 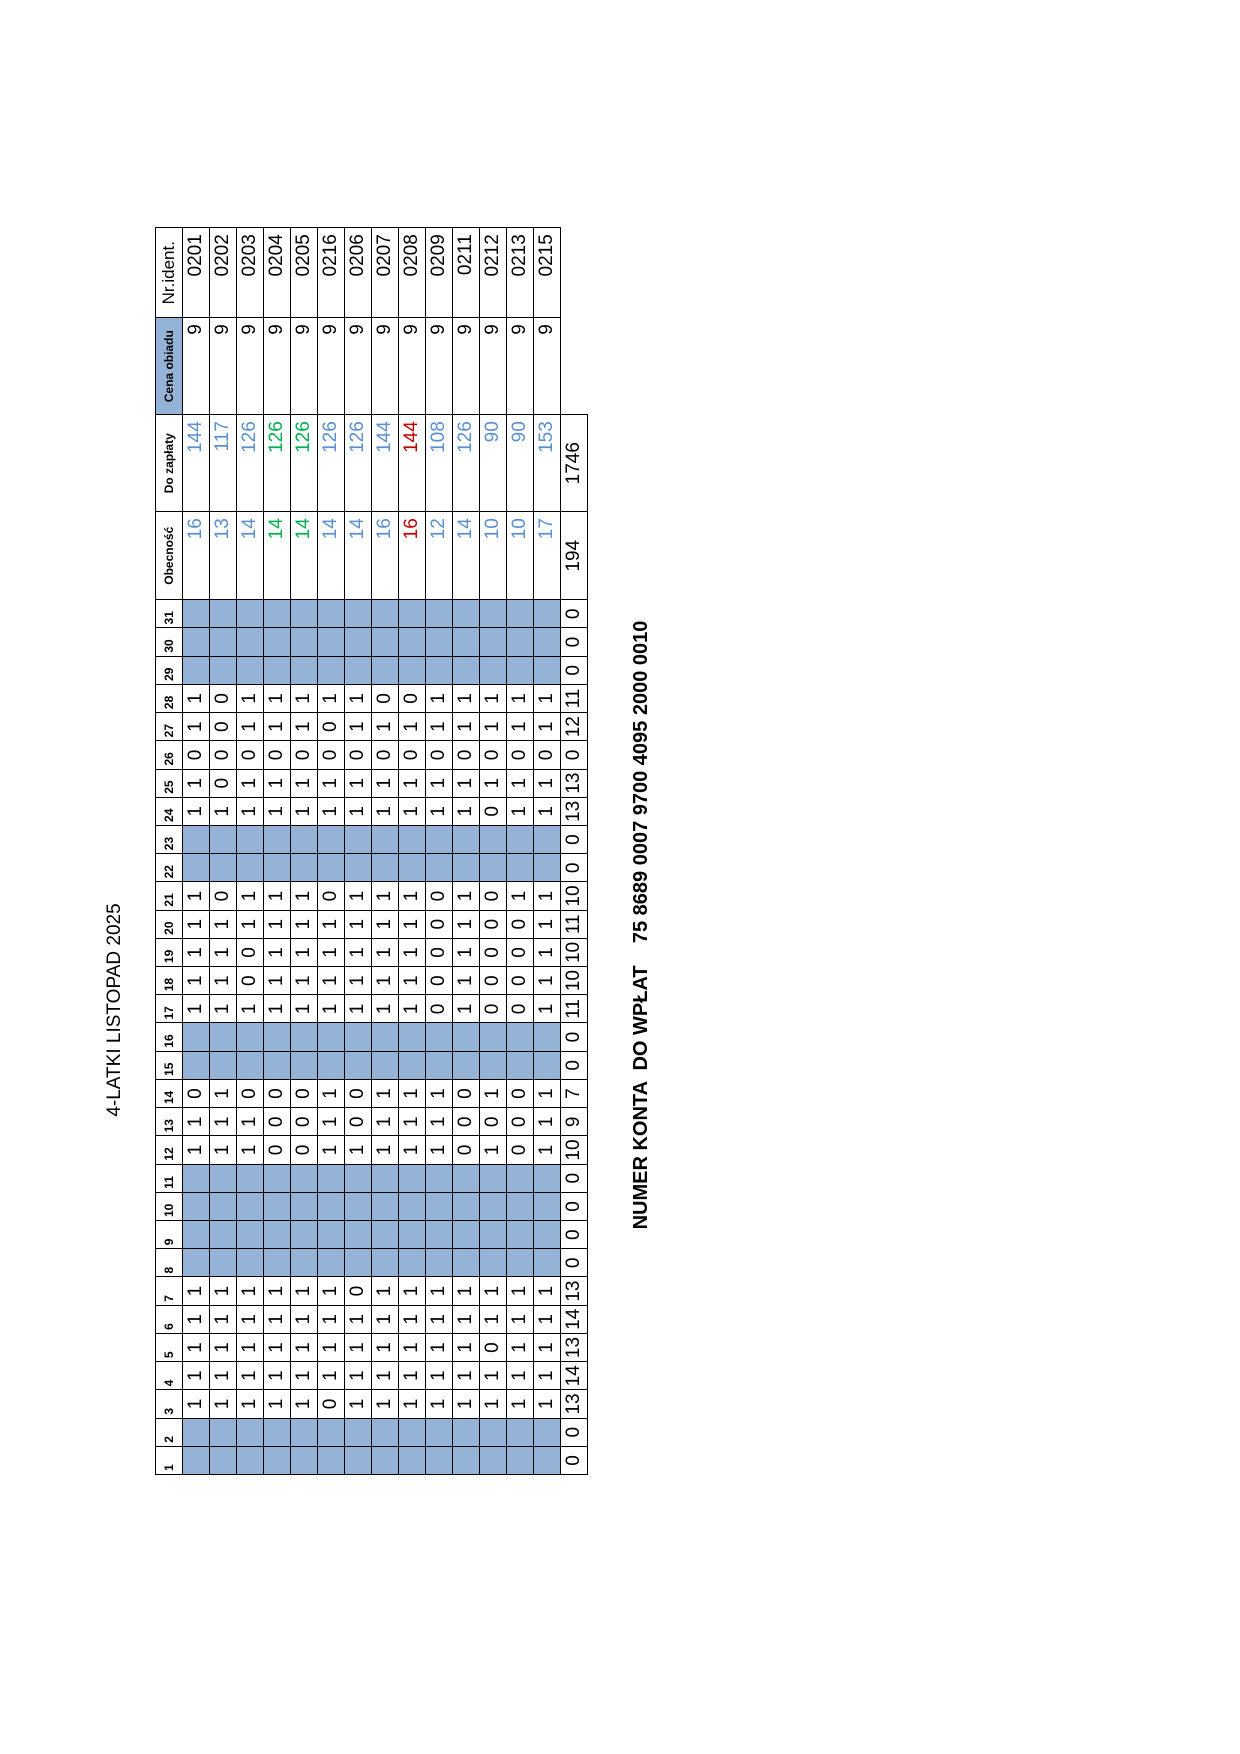 I want to click on header-cell: 2, so click(x=169, y=1432).